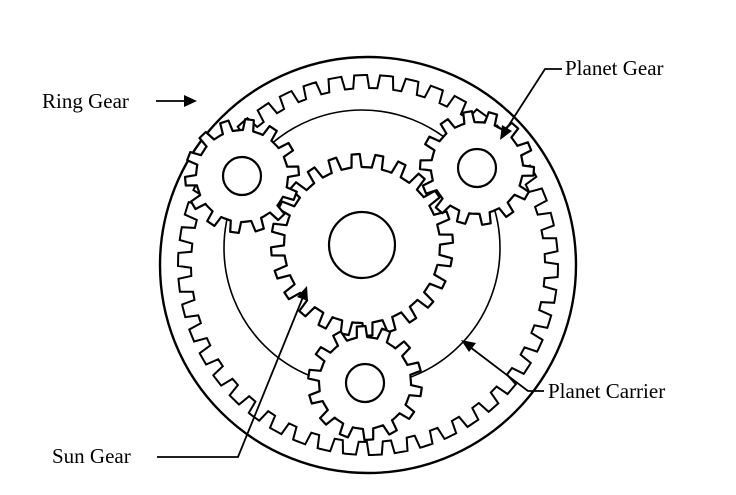  I want to click on ring-gear-arrowhead, so click(190, 101).